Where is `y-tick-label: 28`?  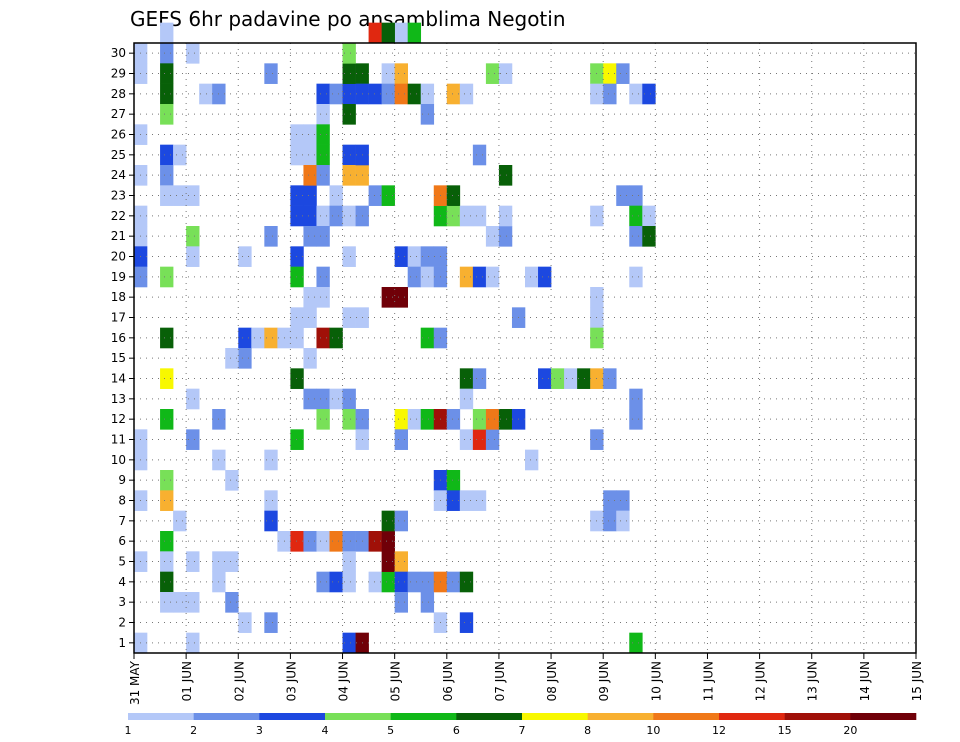
y-tick-label: 28 is located at coordinates (118, 94).